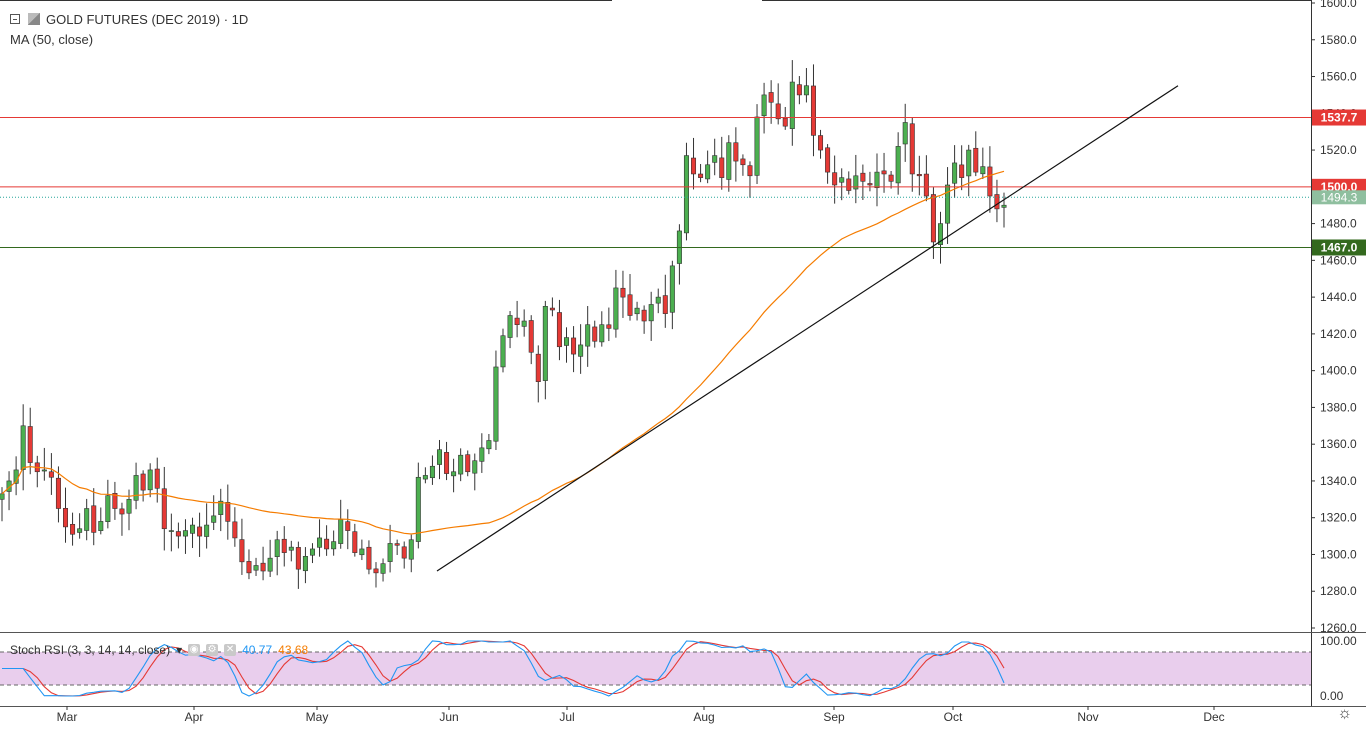 The width and height of the screenshot is (1366, 731). Describe the element at coordinates (194, 650) in the screenshot. I see `eye-icon: ◉` at that location.